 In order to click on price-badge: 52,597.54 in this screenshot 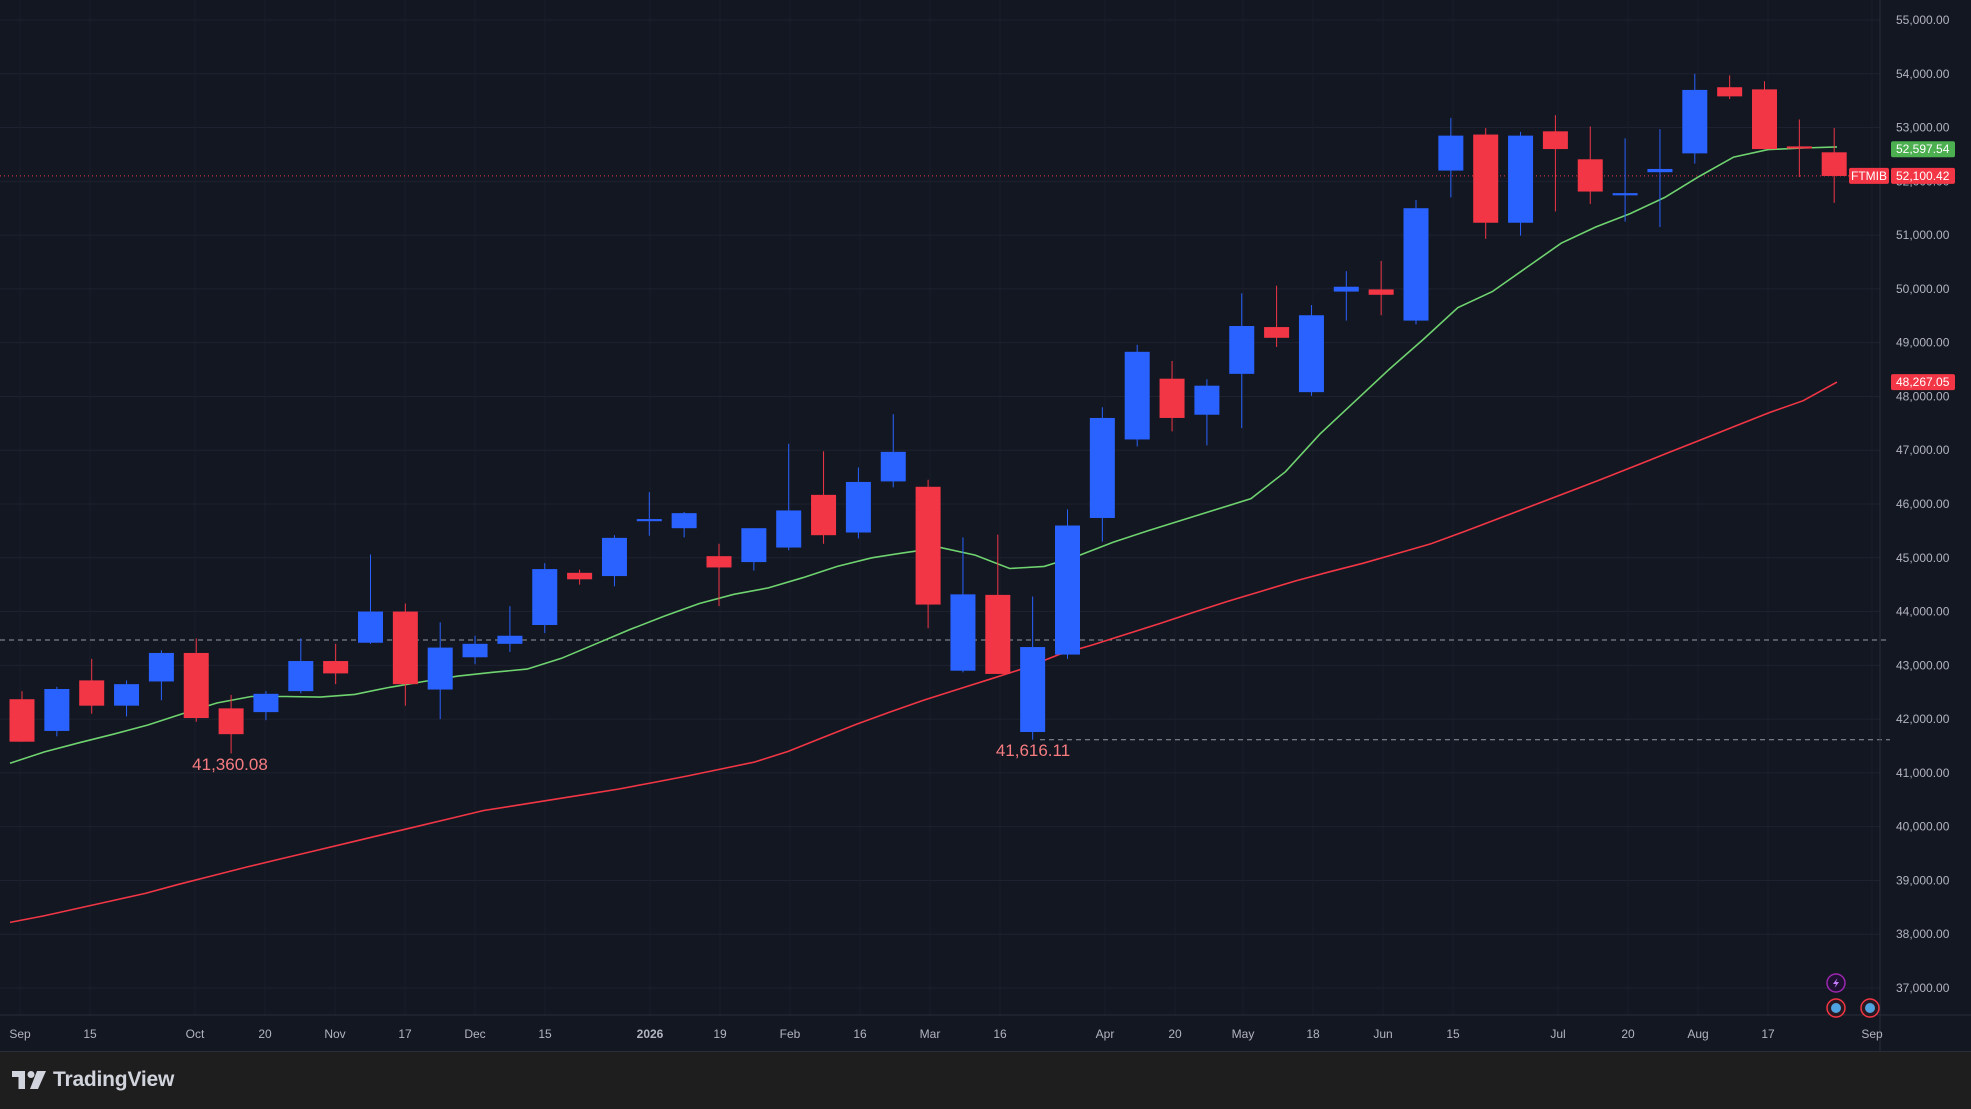, I will do `click(1923, 149)`.